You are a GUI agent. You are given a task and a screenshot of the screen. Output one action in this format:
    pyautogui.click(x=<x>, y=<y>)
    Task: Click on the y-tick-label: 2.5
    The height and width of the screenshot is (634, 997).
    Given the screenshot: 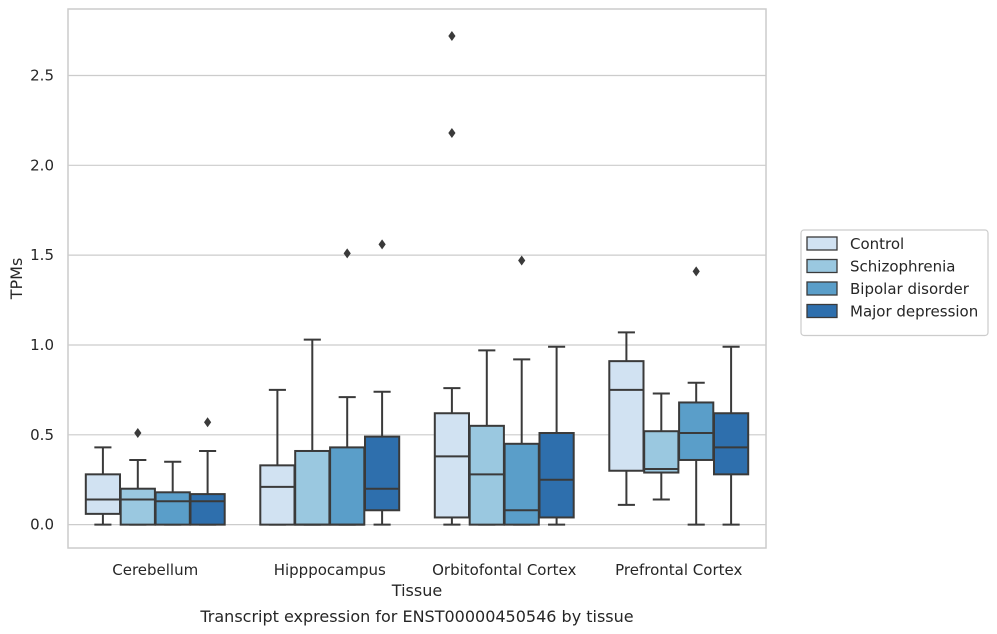 What is the action you would take?
    pyautogui.click(x=42, y=75)
    